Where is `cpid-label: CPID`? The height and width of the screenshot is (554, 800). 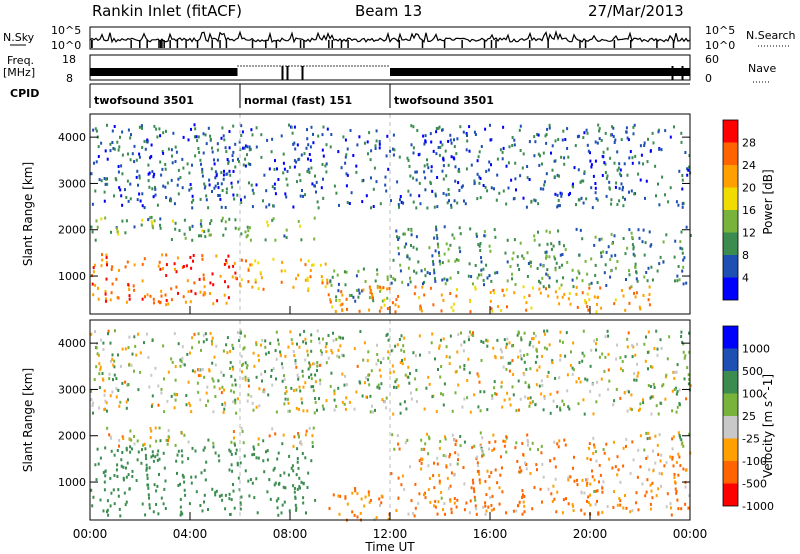
cpid-label: CPID is located at coordinates (24, 93).